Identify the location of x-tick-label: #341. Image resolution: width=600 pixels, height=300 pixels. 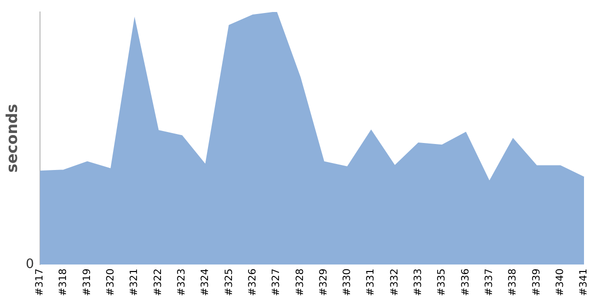
(584, 282).